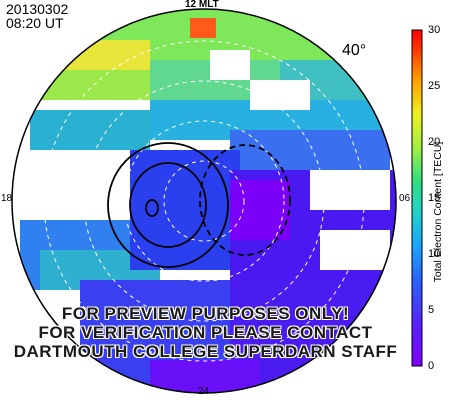 The image size is (459, 400). I want to click on colorbar, so click(417, 198).